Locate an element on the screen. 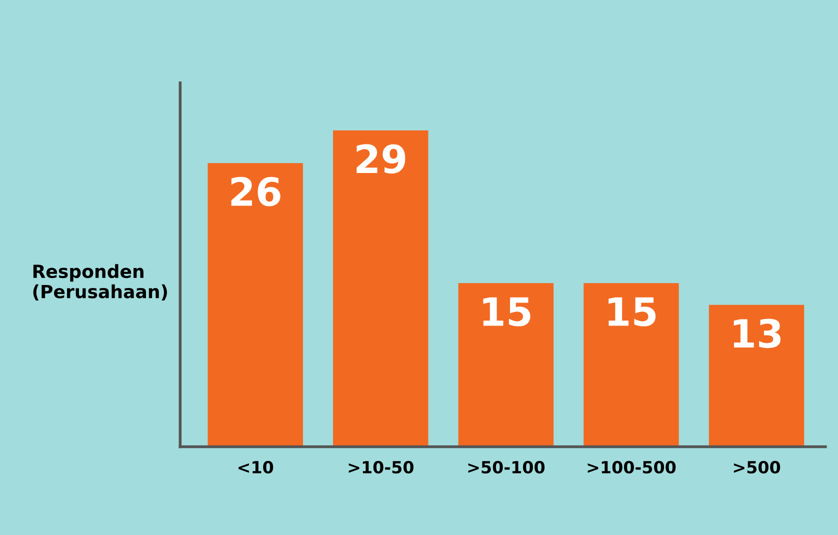 The height and width of the screenshot is (535, 838). x-tick-label: >10-50 is located at coordinates (381, 467).